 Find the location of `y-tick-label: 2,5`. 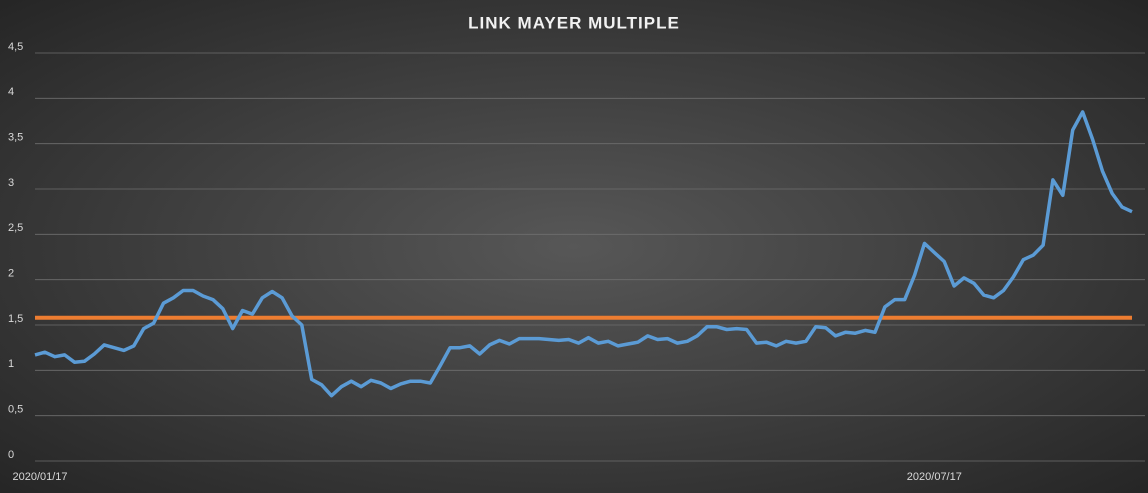

y-tick-label: 2,5 is located at coordinates (15, 228).